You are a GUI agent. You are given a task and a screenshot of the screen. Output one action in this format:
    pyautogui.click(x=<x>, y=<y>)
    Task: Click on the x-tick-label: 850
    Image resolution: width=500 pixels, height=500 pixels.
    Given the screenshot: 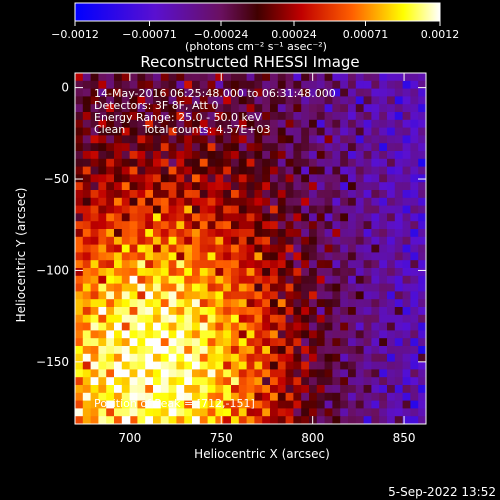 What is the action you would take?
    pyautogui.click(x=404, y=438)
    